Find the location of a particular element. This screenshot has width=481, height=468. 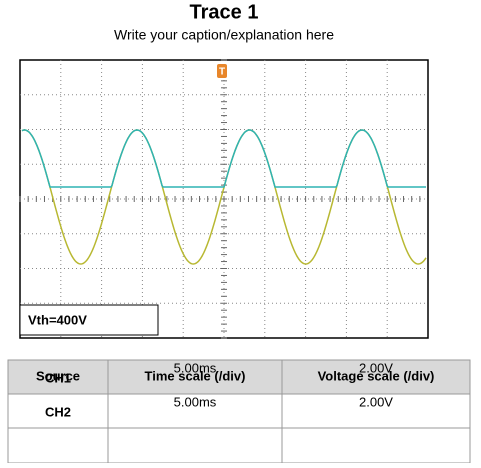

source-cell: CH1 is located at coordinates (58, 377).